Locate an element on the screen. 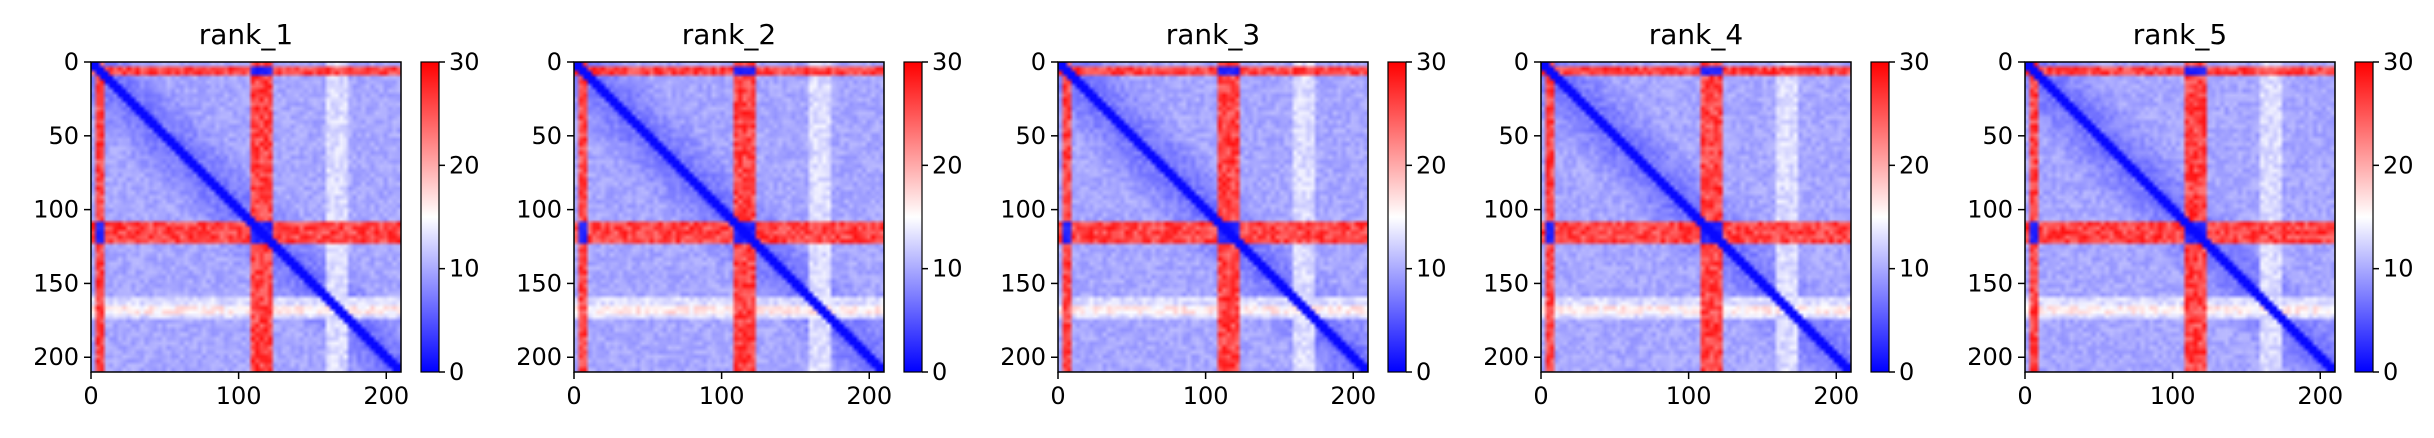 Image resolution: width=2434 pixels, height=438 pixels. panel-title: rank_5 is located at coordinates (2180, 34).